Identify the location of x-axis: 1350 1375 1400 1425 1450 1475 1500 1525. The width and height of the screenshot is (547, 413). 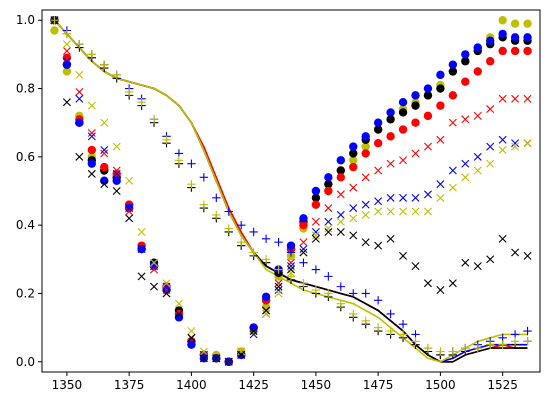
(285, 382).